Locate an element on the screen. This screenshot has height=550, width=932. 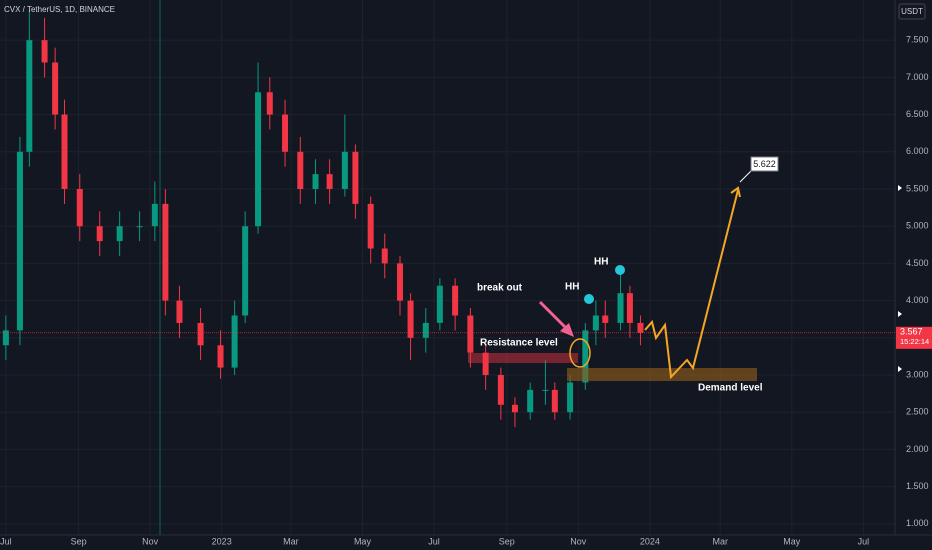
last-price-label: 3.567 is located at coordinates (911, 332).